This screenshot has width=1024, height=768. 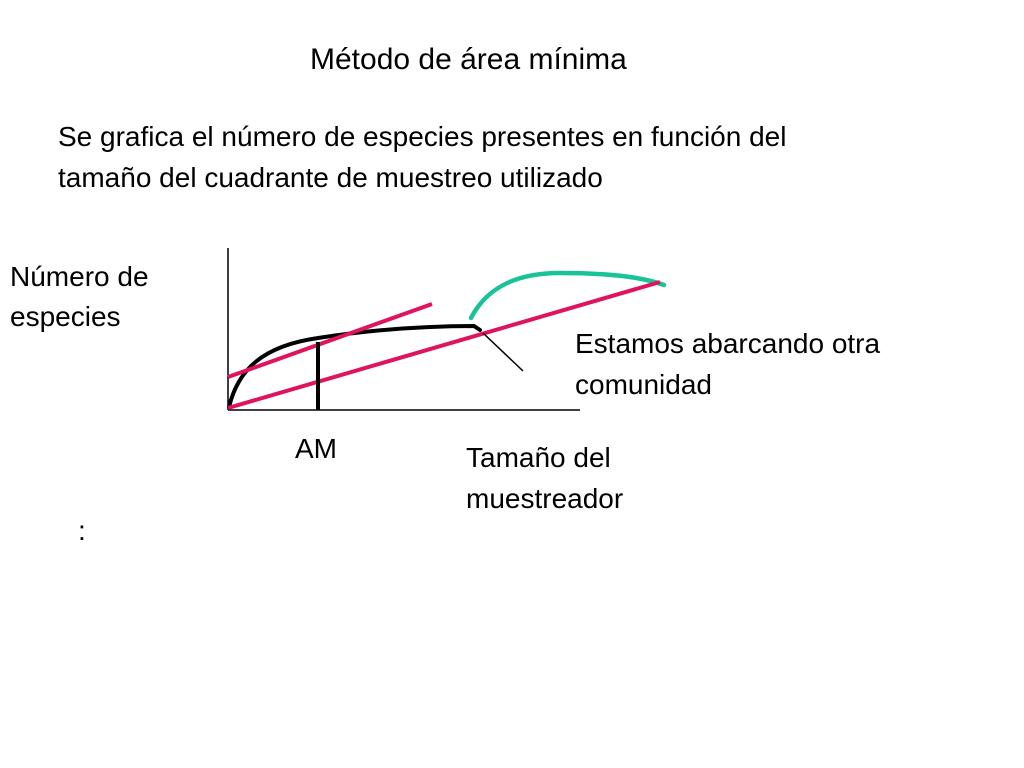 I want to click on other-community-curve, so click(x=567, y=295).